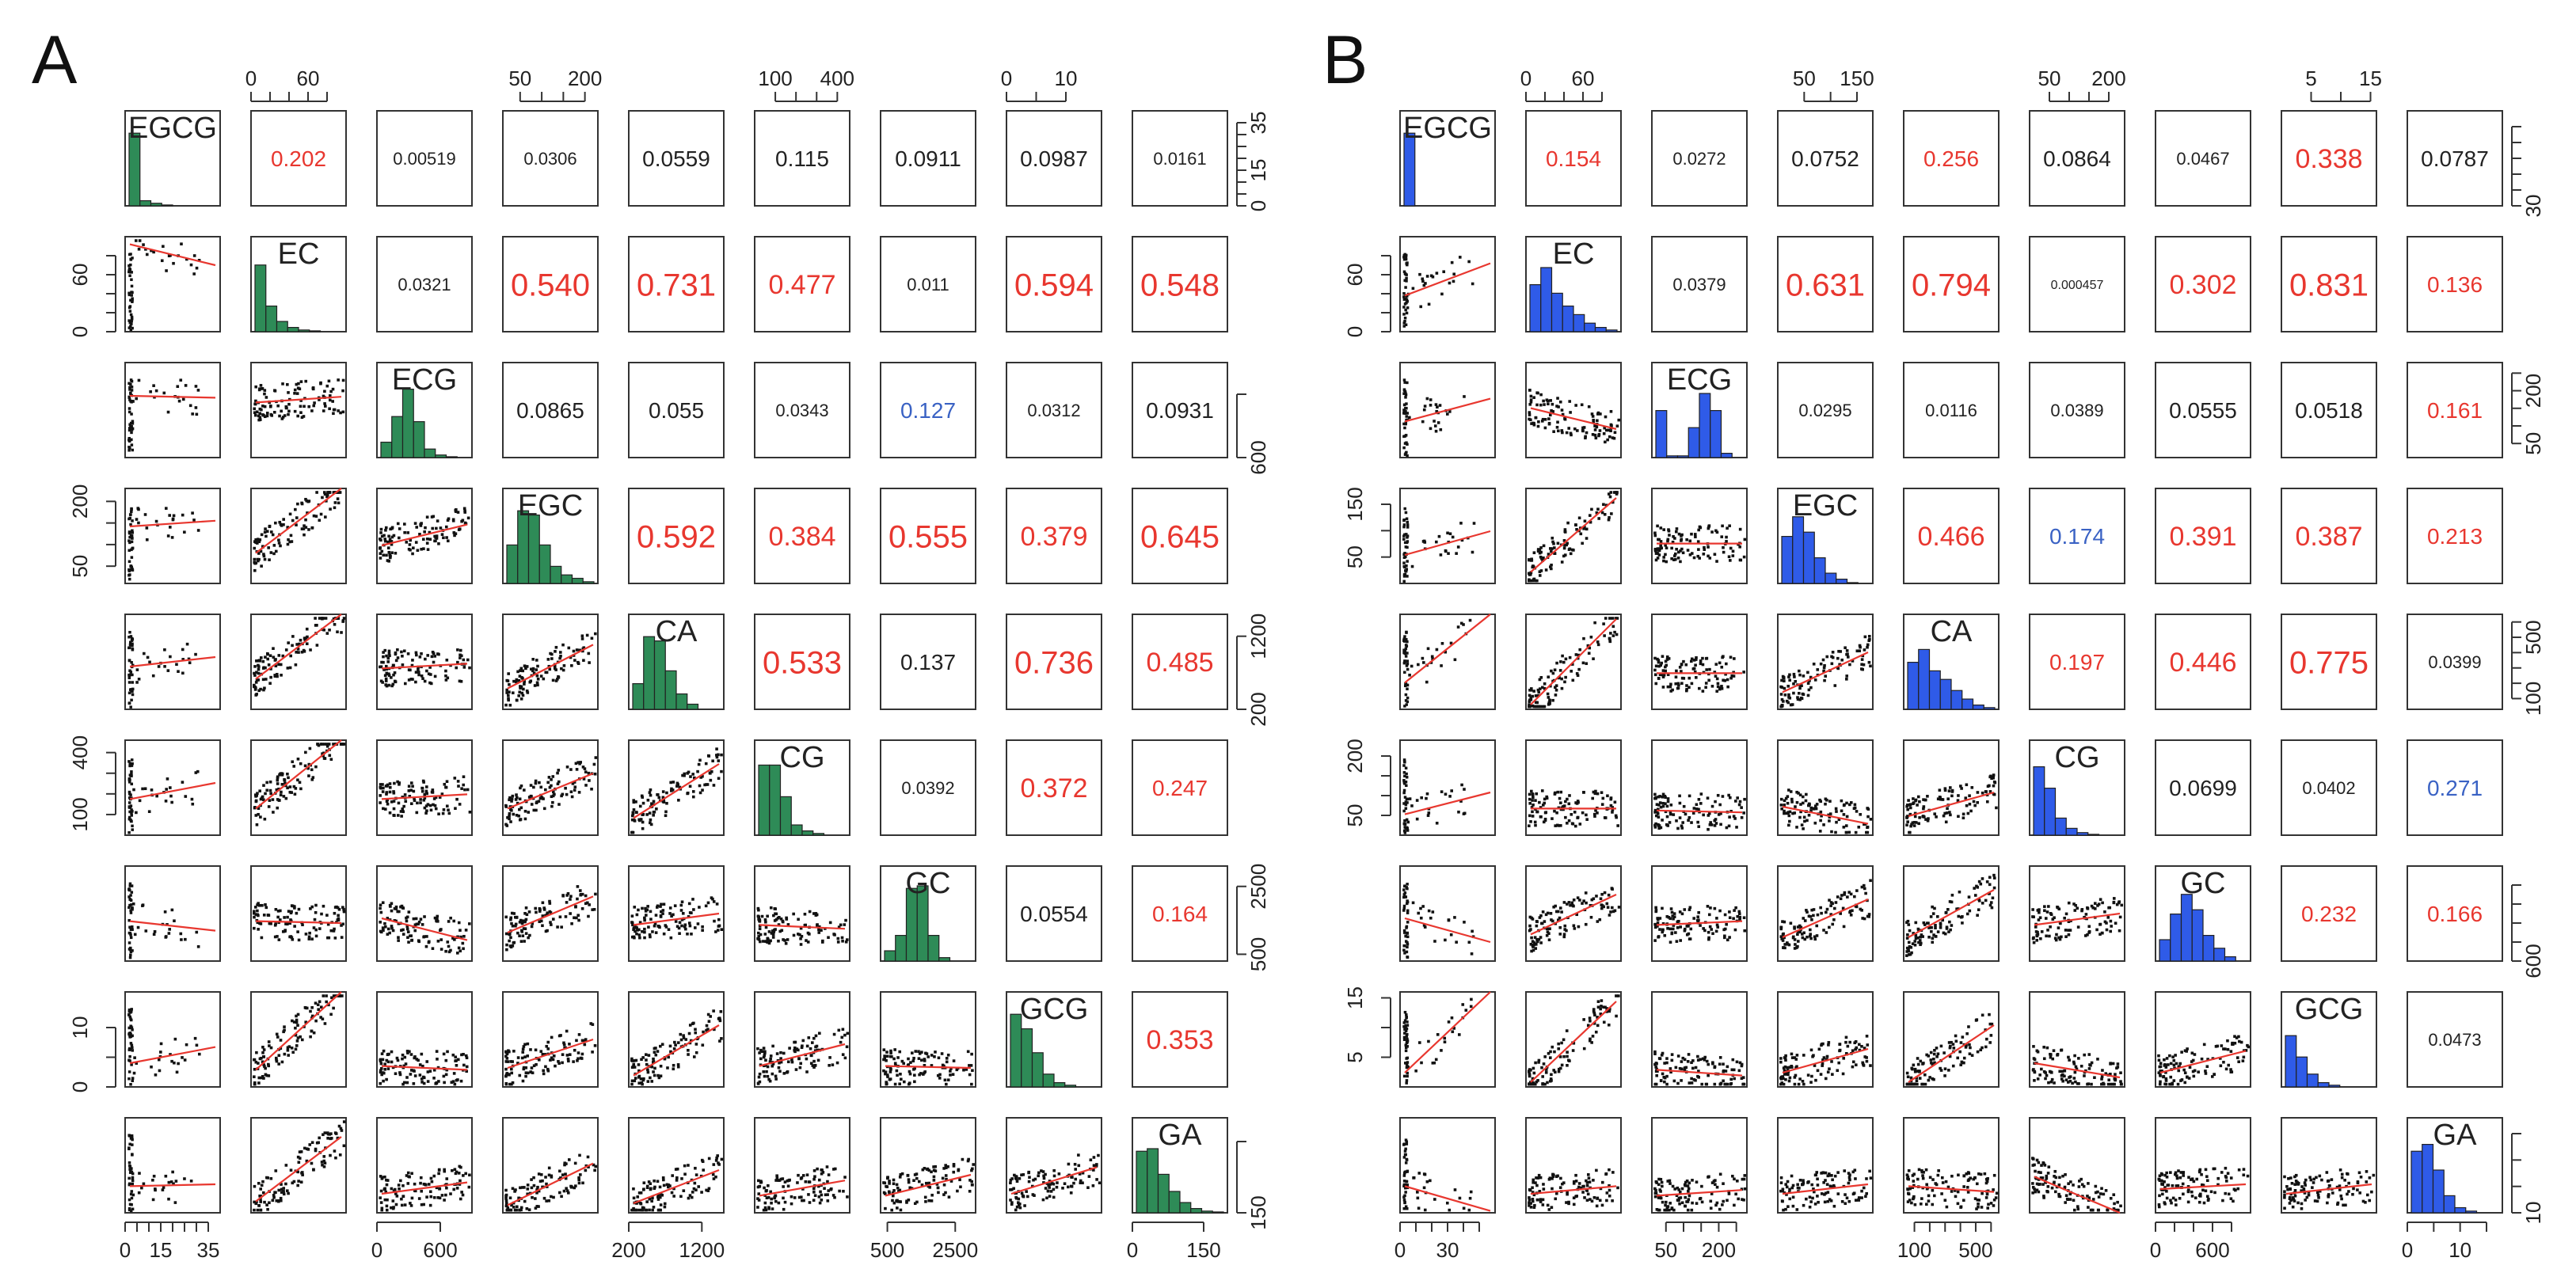 This screenshot has width=2576, height=1288. What do you see at coordinates (1179, 159) in the screenshot?
I see `correlation-value: 0.0161` at bounding box center [1179, 159].